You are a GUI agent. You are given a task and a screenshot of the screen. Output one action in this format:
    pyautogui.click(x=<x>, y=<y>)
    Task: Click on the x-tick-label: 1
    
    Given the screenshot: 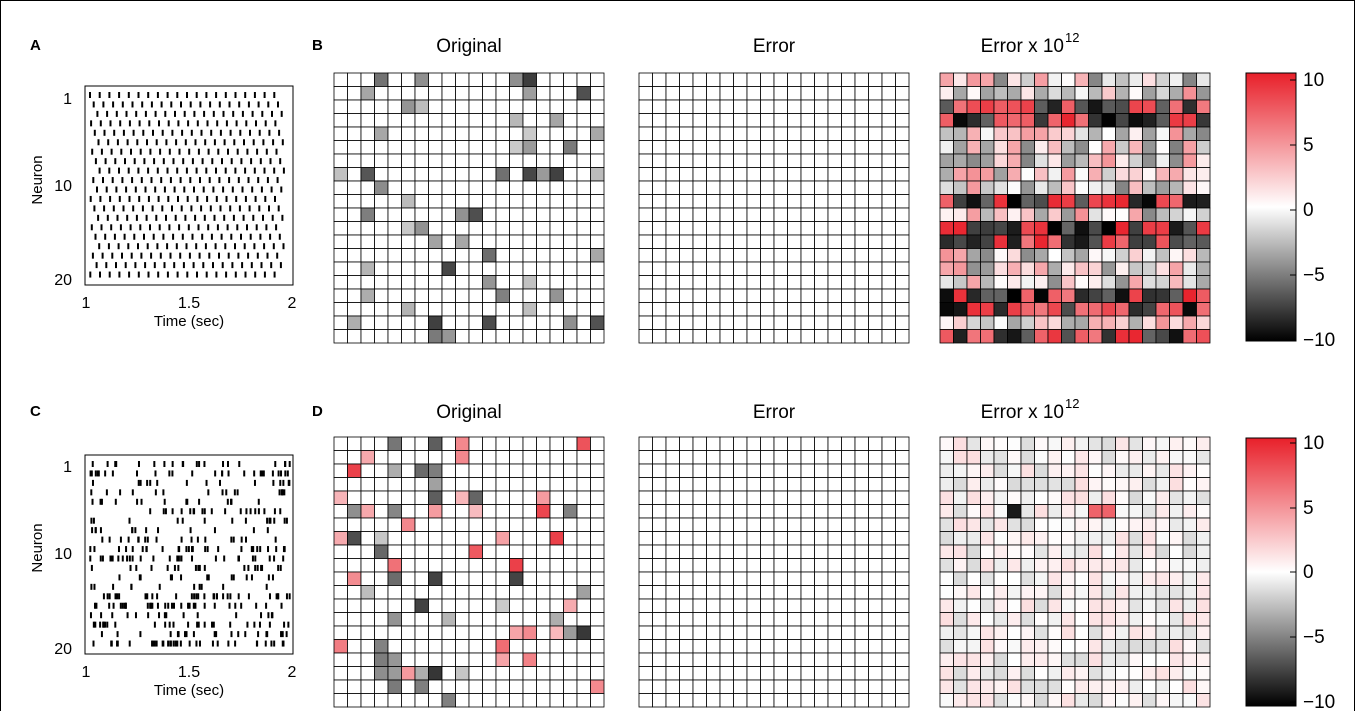 What is the action you would take?
    pyautogui.click(x=86, y=672)
    